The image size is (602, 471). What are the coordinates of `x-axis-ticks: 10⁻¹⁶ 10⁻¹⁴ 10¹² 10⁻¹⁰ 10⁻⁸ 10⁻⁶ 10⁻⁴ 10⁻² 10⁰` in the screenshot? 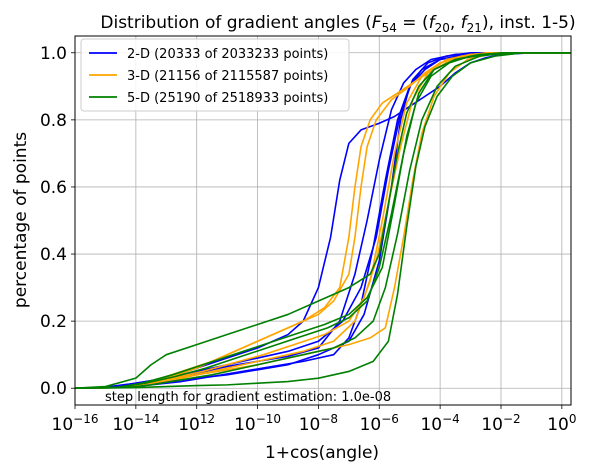 It's located at (314, 420).